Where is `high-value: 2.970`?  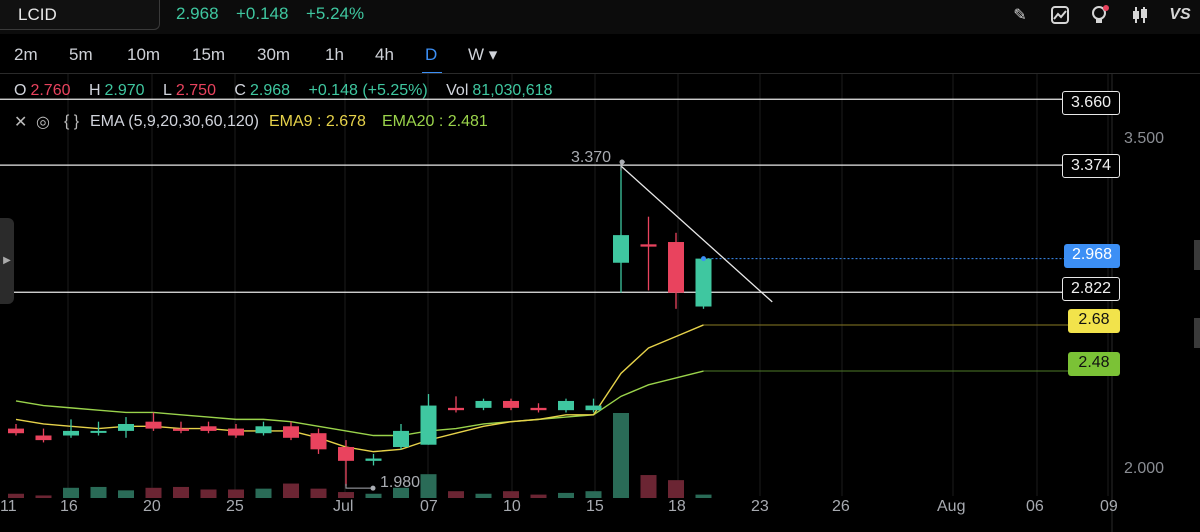
high-value: 2.970 is located at coordinates (124, 90).